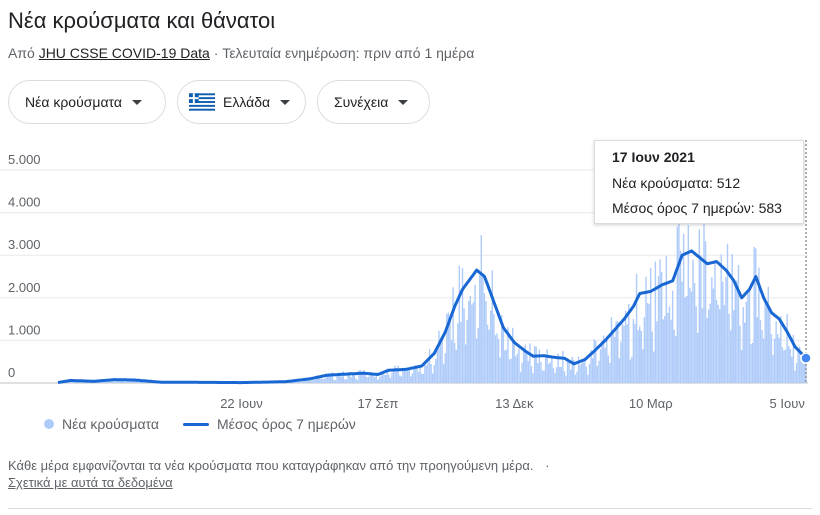 Image resolution: width=820 pixels, height=515 pixels. Describe the element at coordinates (514, 403) in the screenshot. I see `x-tick-label: 13 Δεκ` at that location.